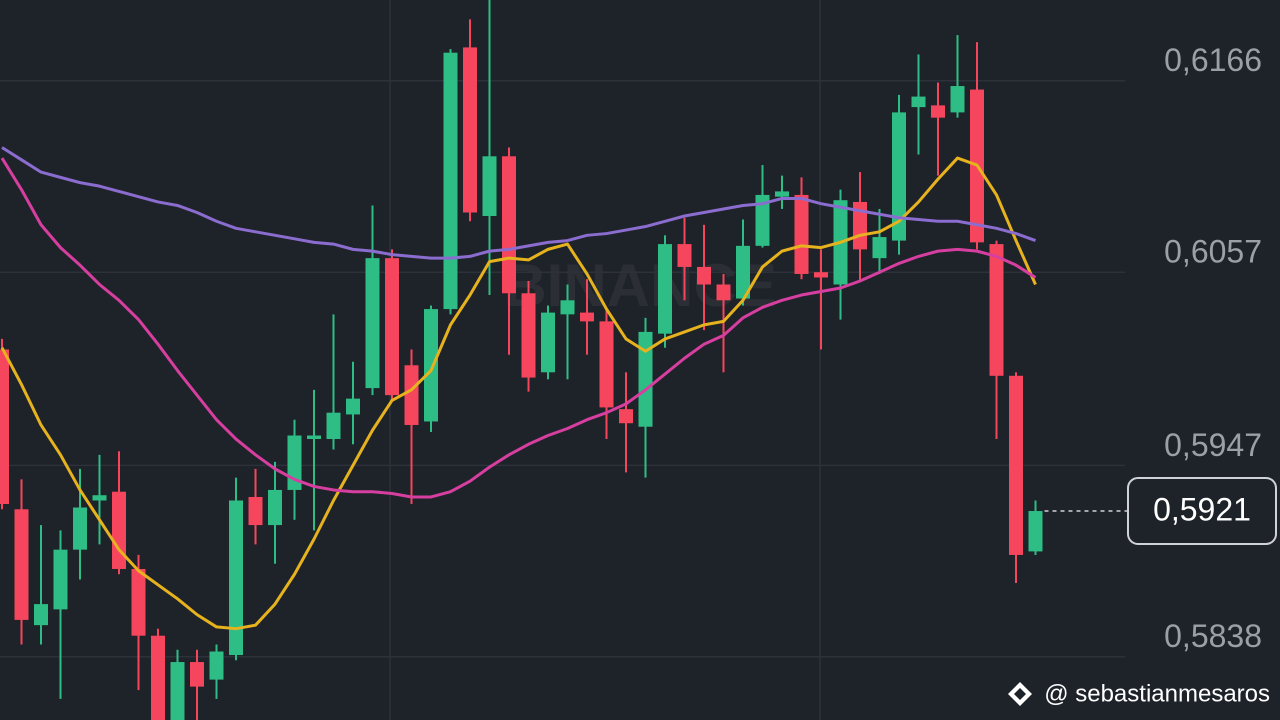 The height and width of the screenshot is (720, 1280). What do you see at coordinates (1213, 445) in the screenshot?
I see `y-tick-label: 0,5947` at bounding box center [1213, 445].